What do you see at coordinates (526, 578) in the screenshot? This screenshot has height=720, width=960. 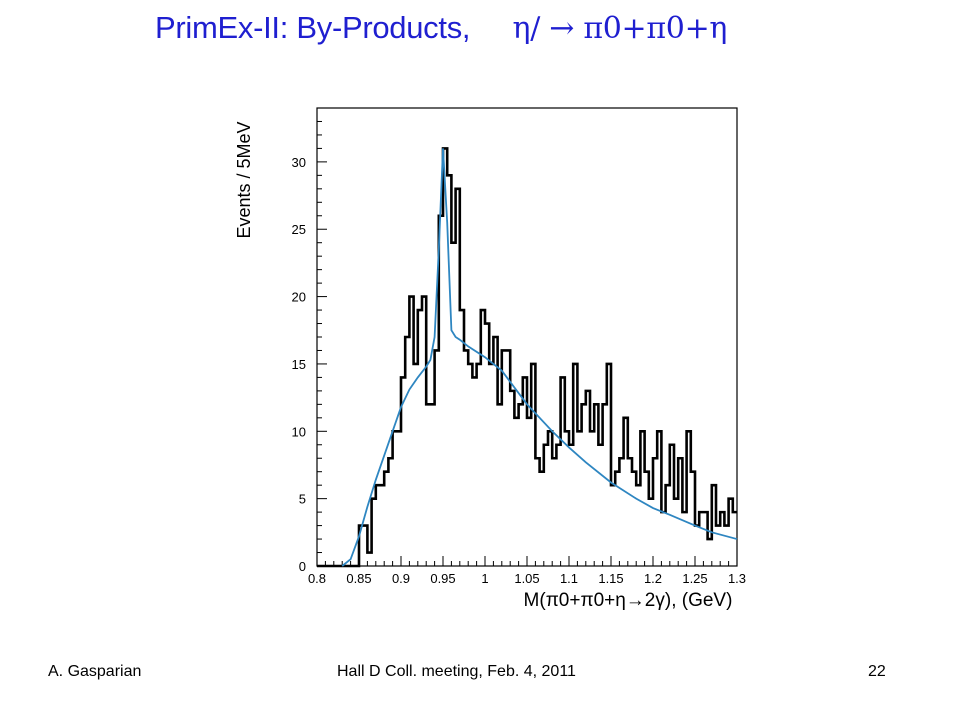 I see `x-tick-label: 1.05` at bounding box center [526, 578].